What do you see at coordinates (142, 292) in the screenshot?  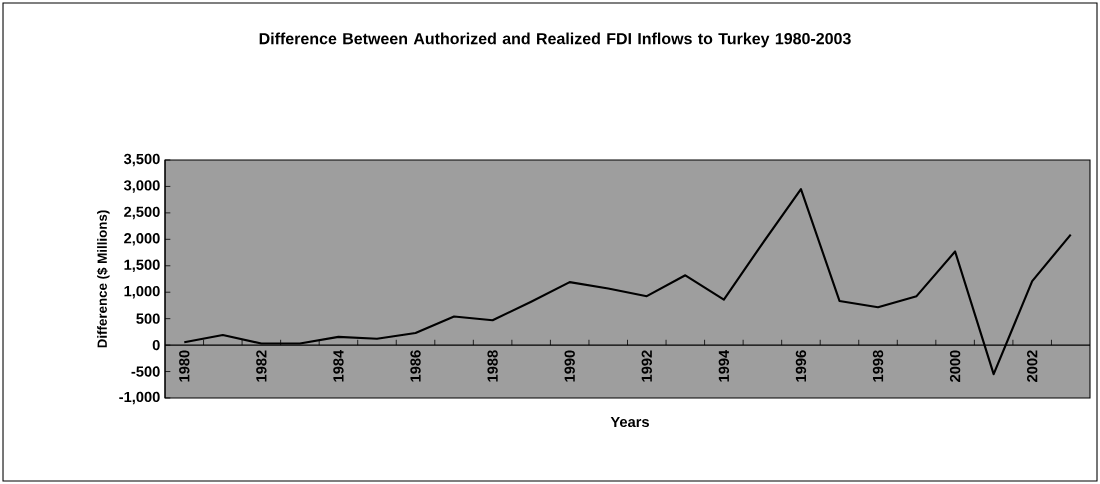 I see `y-tick-label: 1,000` at bounding box center [142, 292].